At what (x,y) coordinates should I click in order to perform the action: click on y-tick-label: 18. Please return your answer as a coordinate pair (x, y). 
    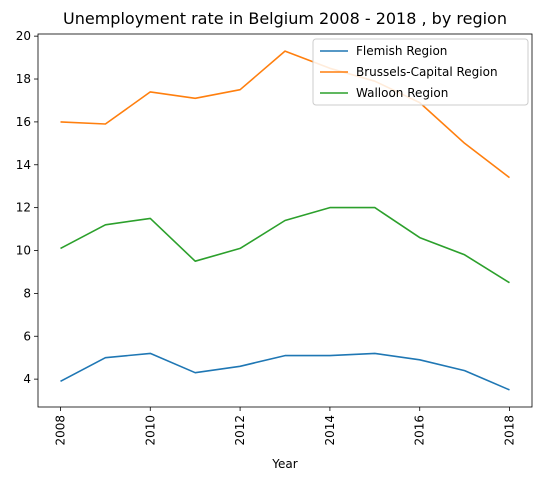
    Looking at the image, I should click on (23, 79).